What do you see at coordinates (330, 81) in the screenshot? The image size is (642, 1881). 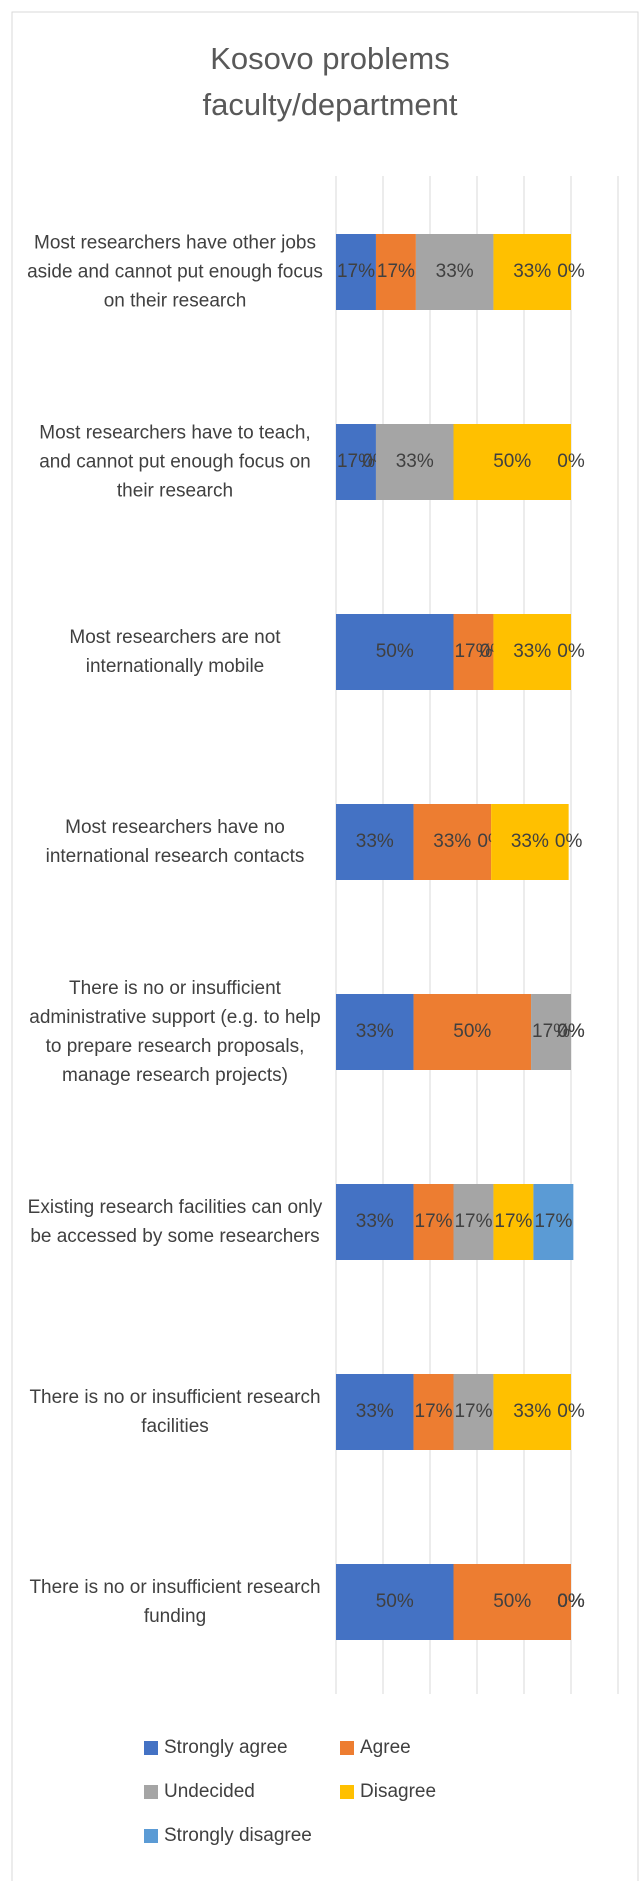 I see `chart-title: Kosovo problems faculty/department` at bounding box center [330, 81].